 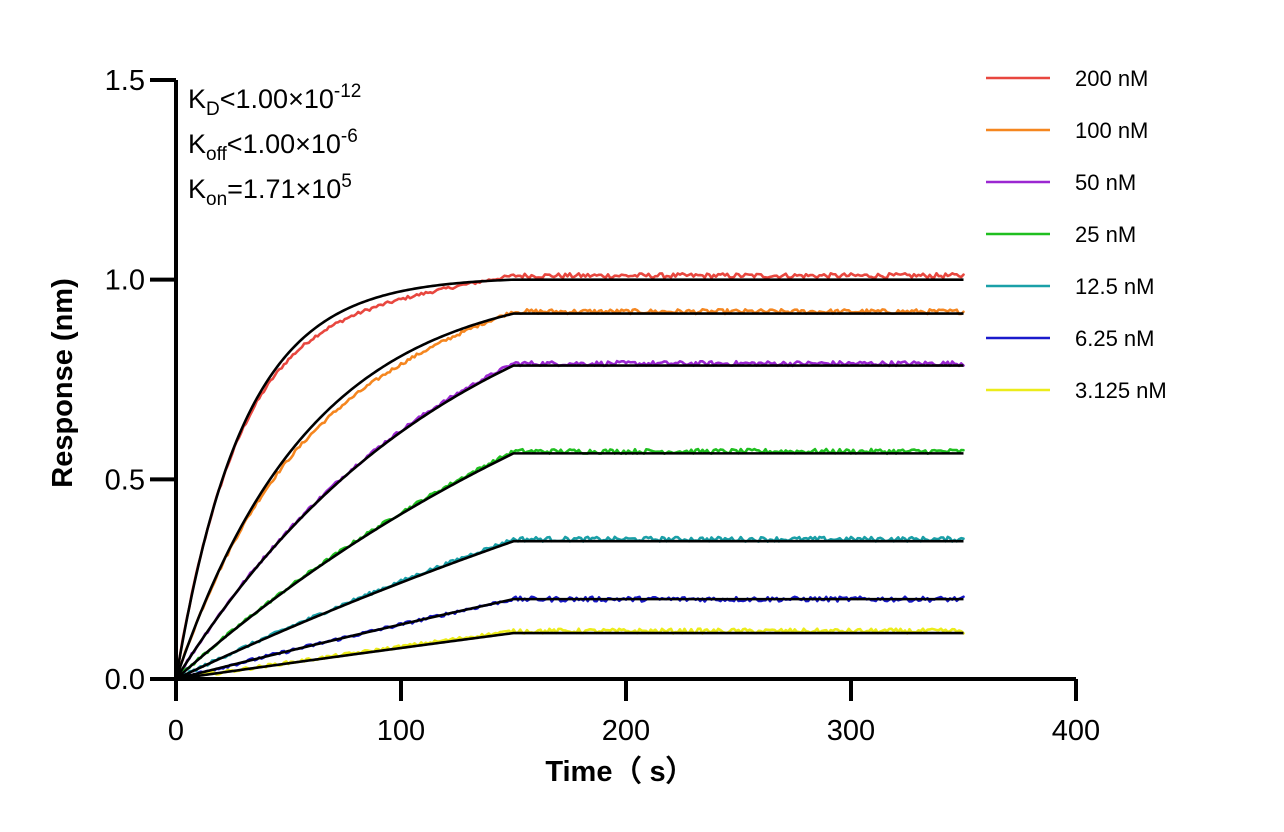 What do you see at coordinates (125, 81) in the screenshot?
I see `y-tick-label: 1.5` at bounding box center [125, 81].